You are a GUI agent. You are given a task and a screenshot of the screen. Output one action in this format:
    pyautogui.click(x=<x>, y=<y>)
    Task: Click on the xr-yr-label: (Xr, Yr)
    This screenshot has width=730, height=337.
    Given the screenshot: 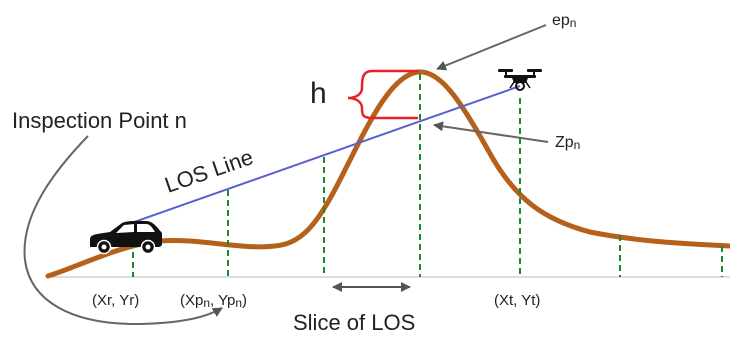 What is the action you would take?
    pyautogui.click(x=115, y=300)
    